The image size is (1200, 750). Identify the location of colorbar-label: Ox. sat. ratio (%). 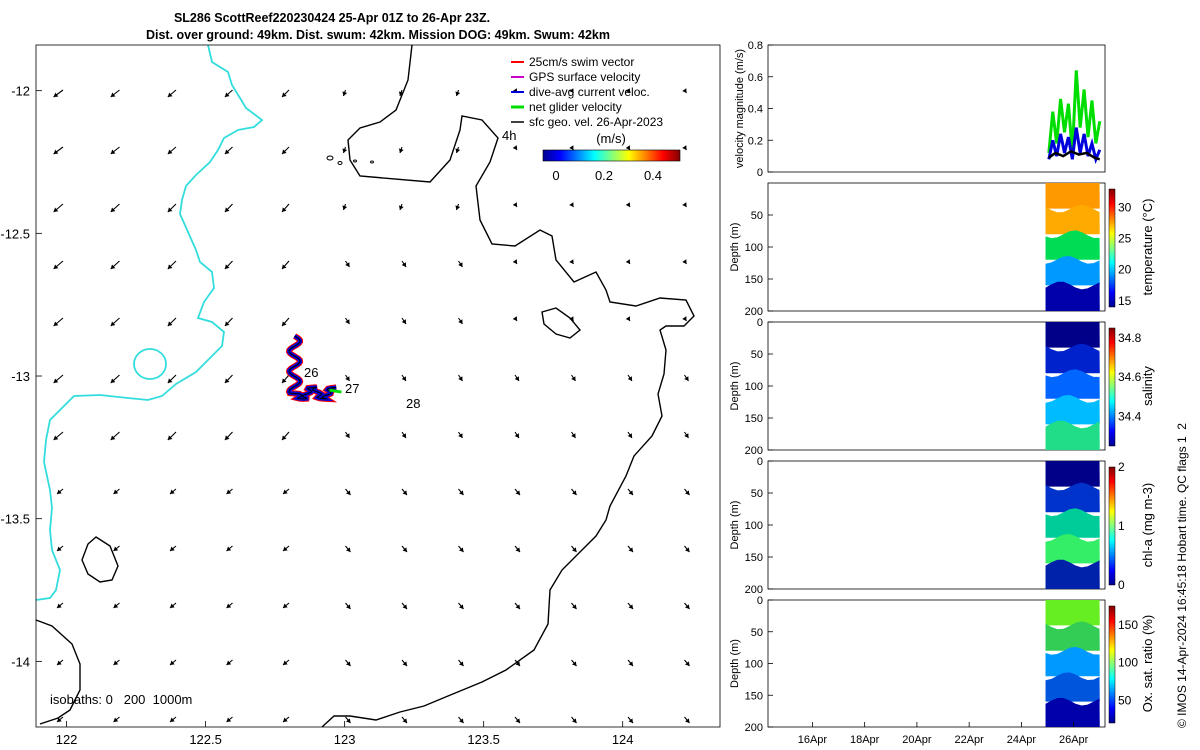
(1147, 664).